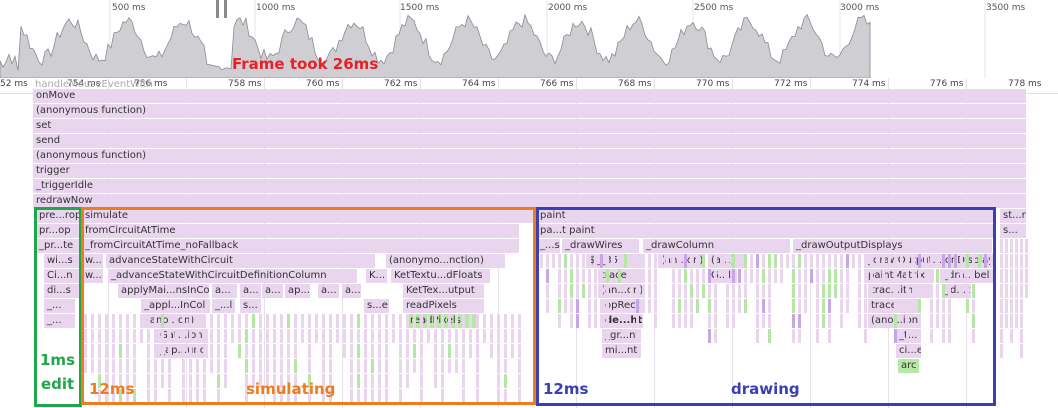 This screenshot has width=1058, height=408. What do you see at coordinates (530, 186) in the screenshot?
I see `flame-bar-triggeridle: _triggerIdle` at bounding box center [530, 186].